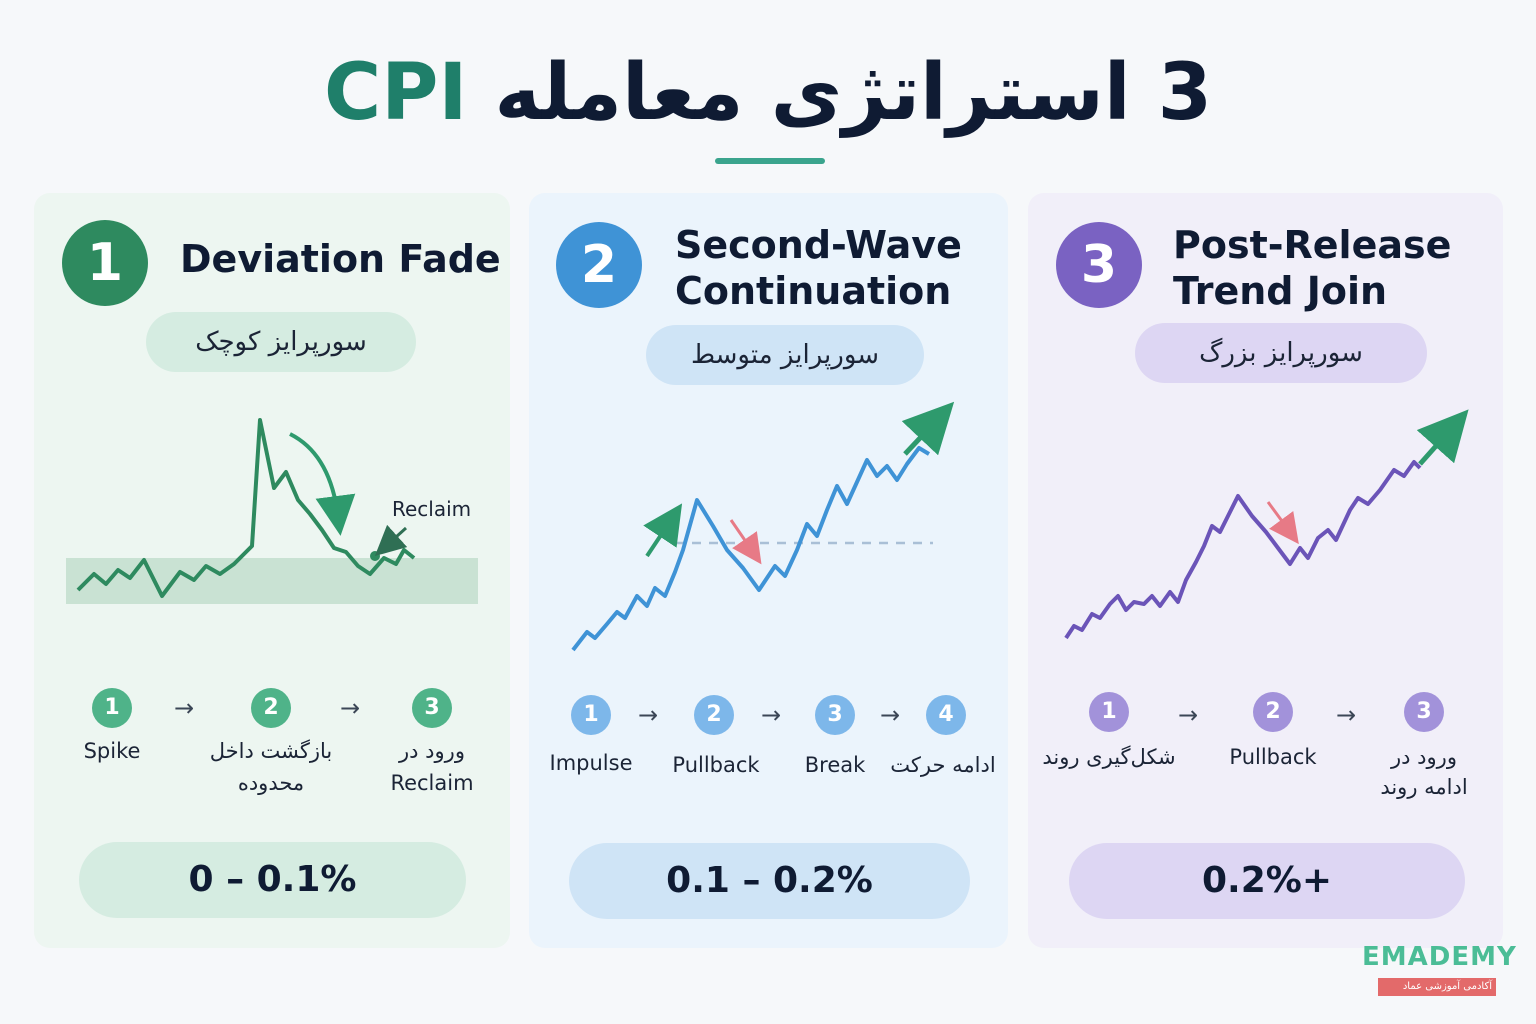 The height and width of the screenshot is (1024, 1536). What do you see at coordinates (1281, 353) in the screenshot?
I see `card-3-surprise-pill: سورپرایز بزرگ` at bounding box center [1281, 353].